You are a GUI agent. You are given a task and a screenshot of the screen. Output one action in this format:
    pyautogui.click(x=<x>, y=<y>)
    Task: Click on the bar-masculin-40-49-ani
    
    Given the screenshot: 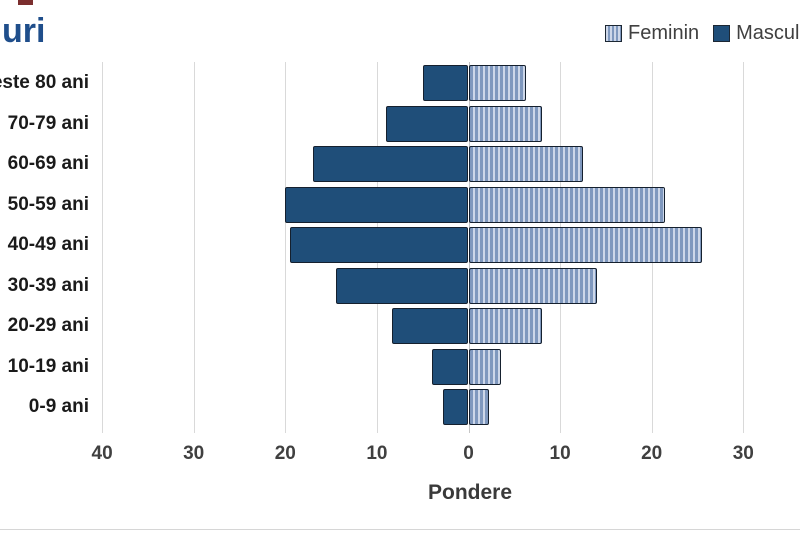 What is the action you would take?
    pyautogui.click(x=379, y=245)
    